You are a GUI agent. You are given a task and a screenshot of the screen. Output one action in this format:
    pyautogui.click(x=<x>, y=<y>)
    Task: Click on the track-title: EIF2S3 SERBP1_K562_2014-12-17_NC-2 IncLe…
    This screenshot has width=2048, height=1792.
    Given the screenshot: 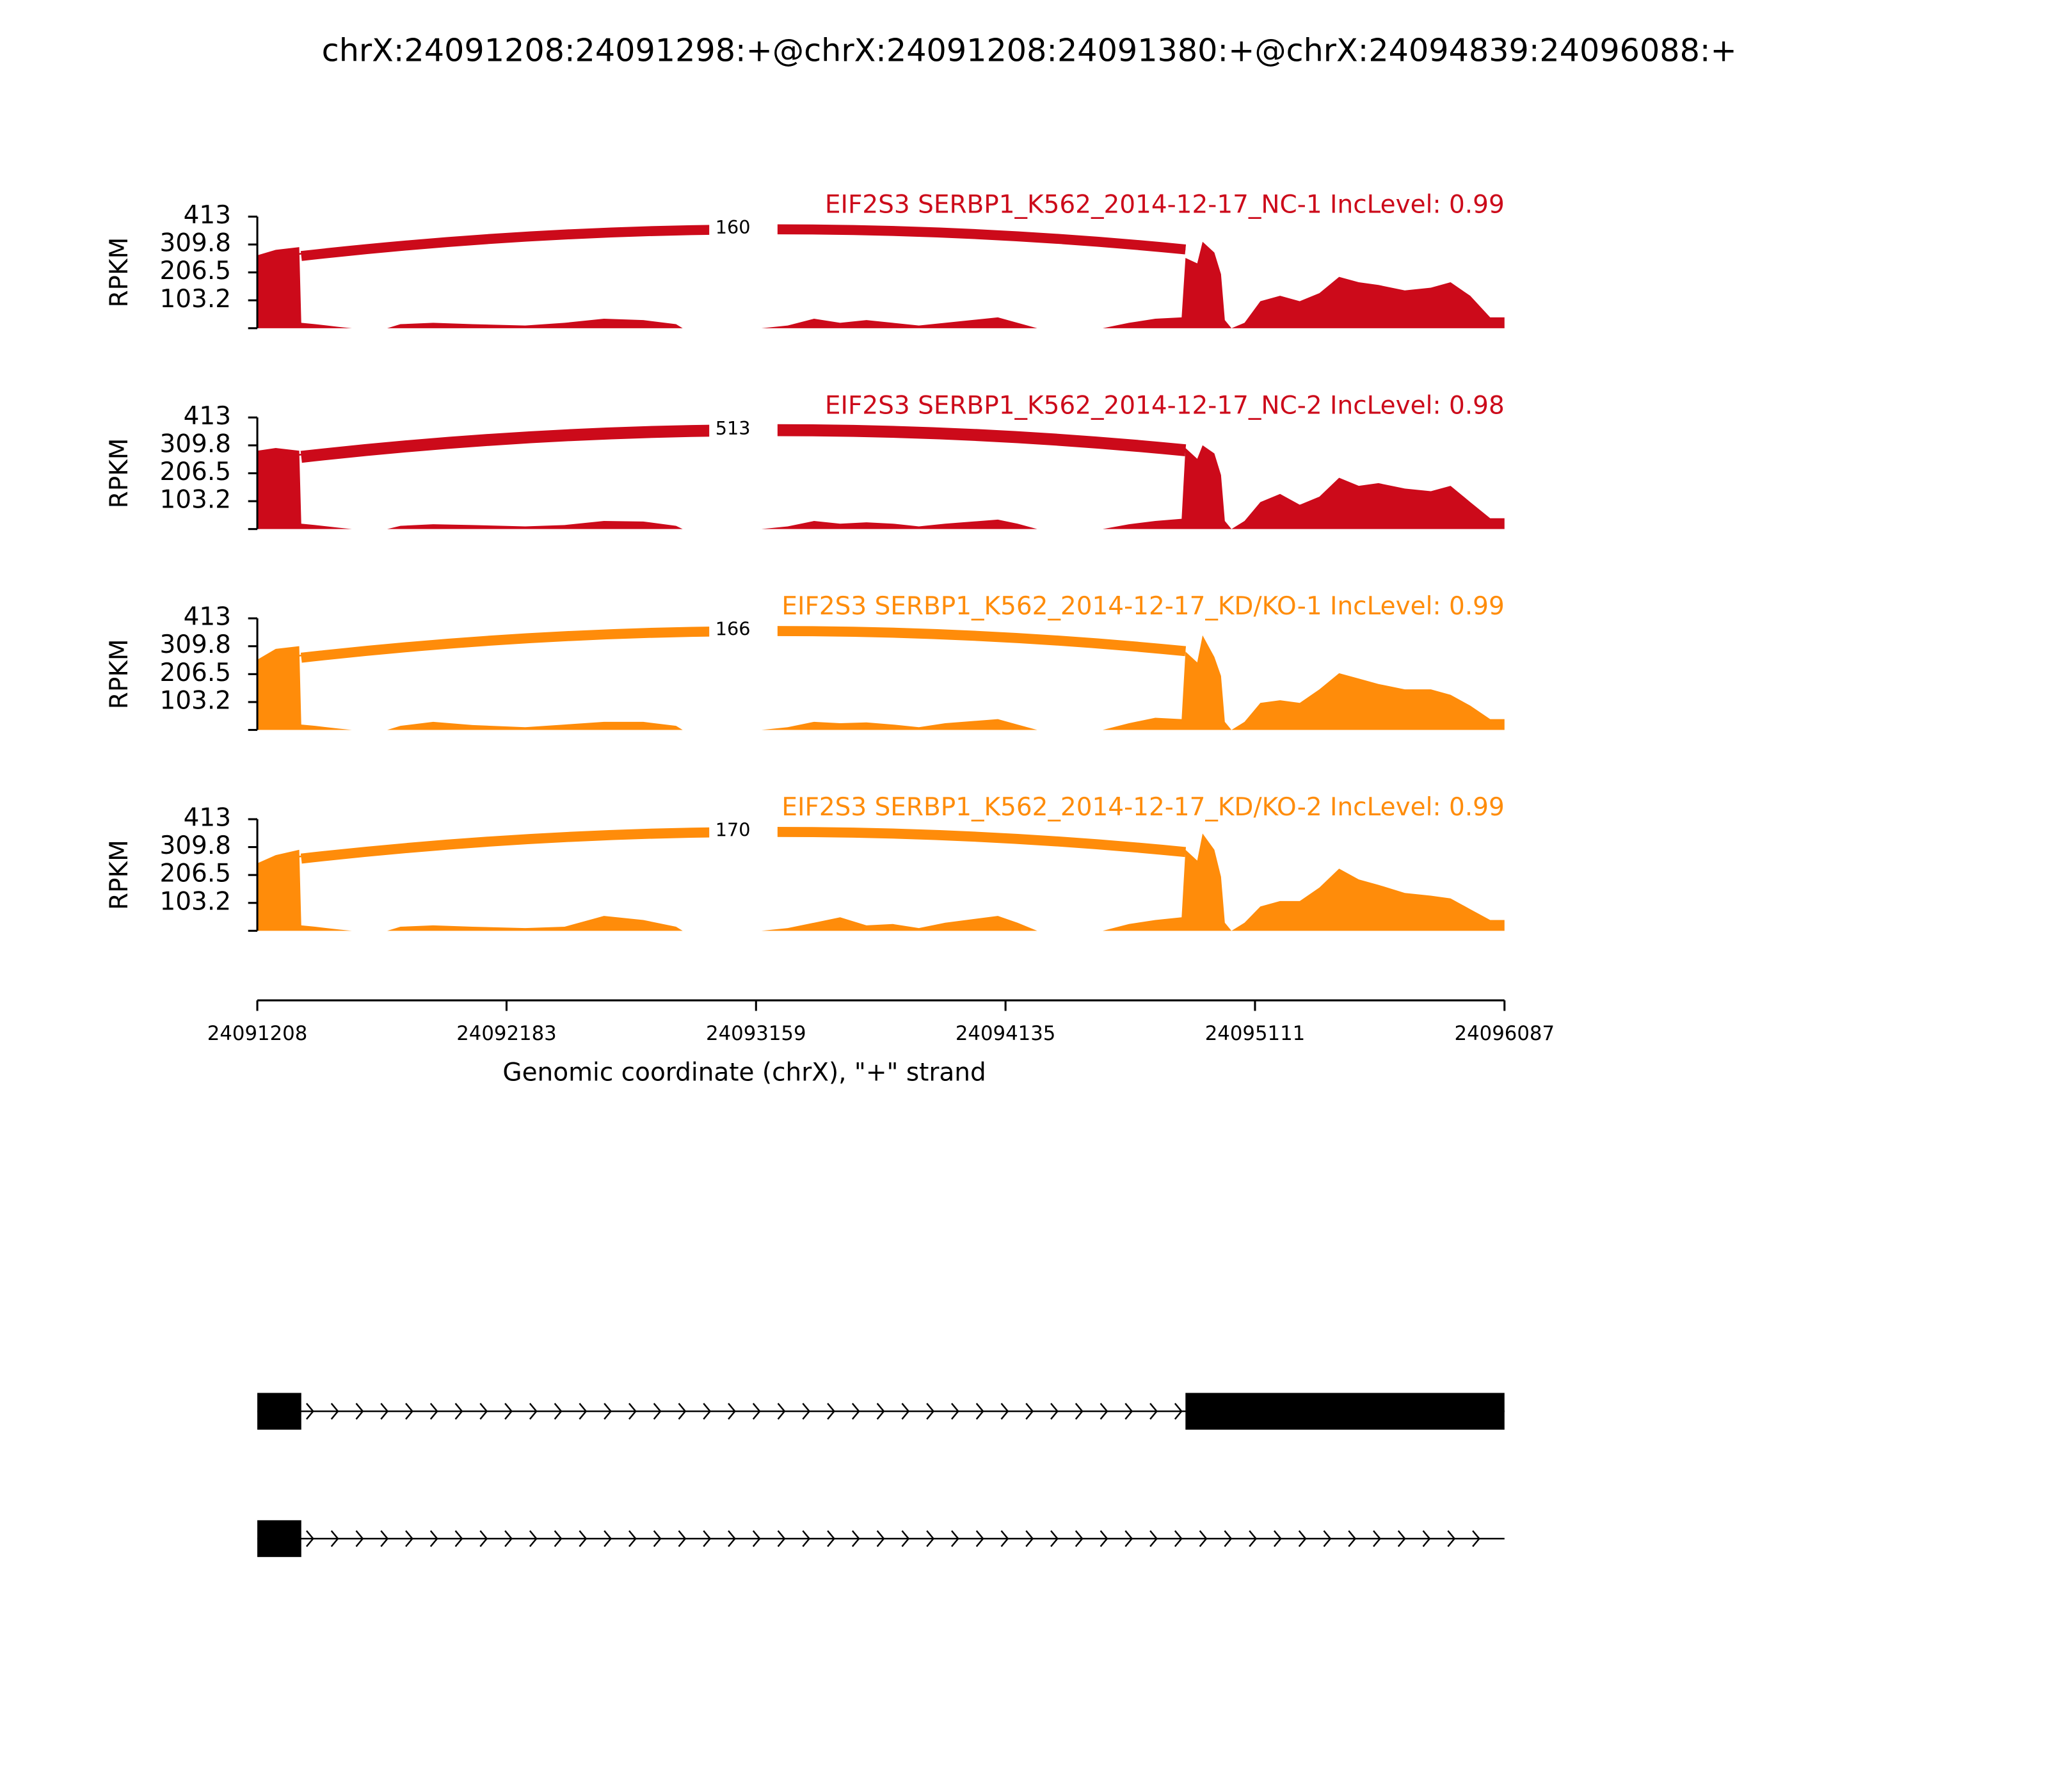 What is the action you would take?
    pyautogui.click(x=1165, y=405)
    